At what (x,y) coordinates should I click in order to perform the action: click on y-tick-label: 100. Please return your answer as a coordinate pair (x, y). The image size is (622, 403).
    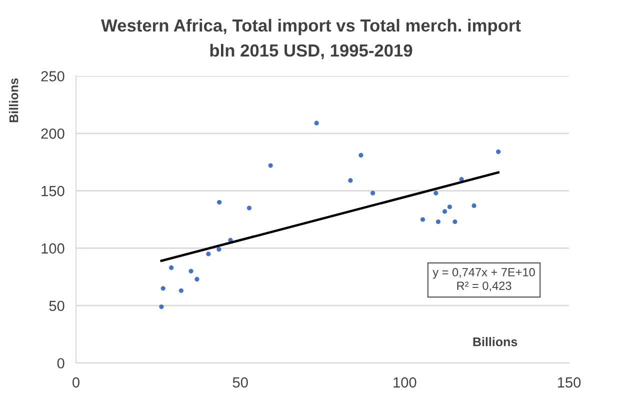
    Looking at the image, I should click on (53, 248).